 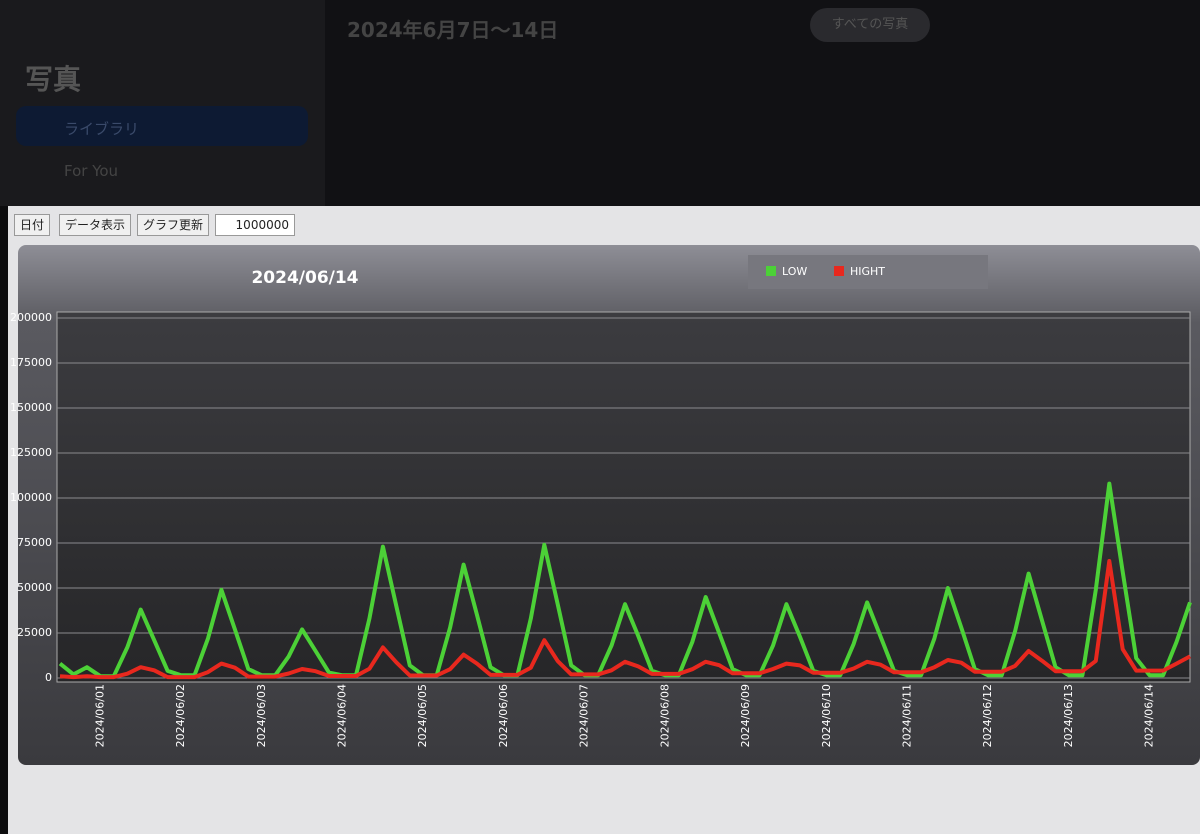 I want to click on y-tick-label: 25000, so click(x=34, y=632).